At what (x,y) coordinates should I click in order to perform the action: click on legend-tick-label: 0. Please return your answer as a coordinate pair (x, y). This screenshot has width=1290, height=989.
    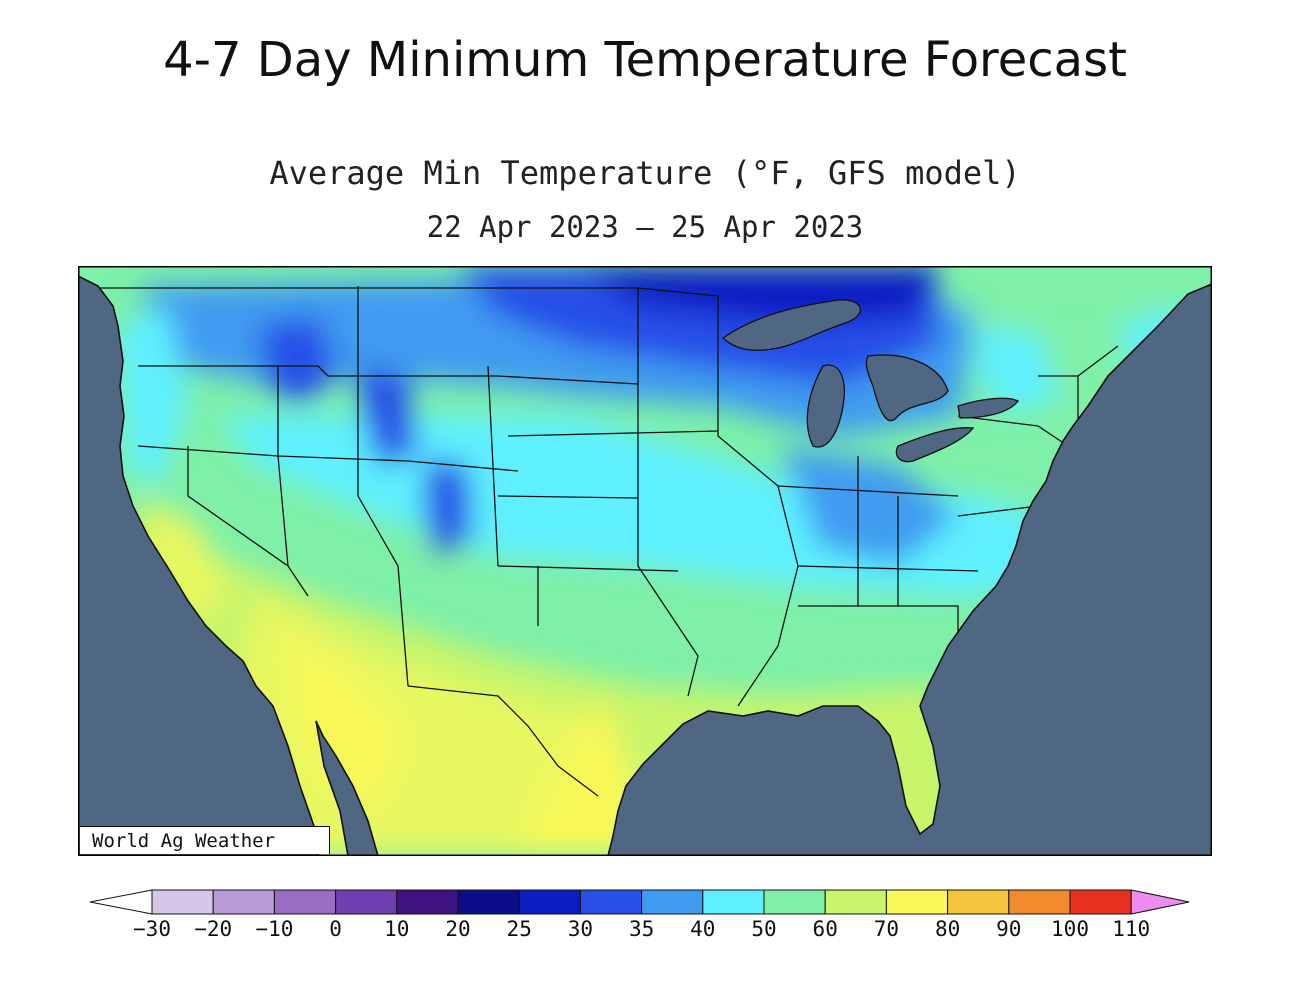
    Looking at the image, I should click on (335, 929).